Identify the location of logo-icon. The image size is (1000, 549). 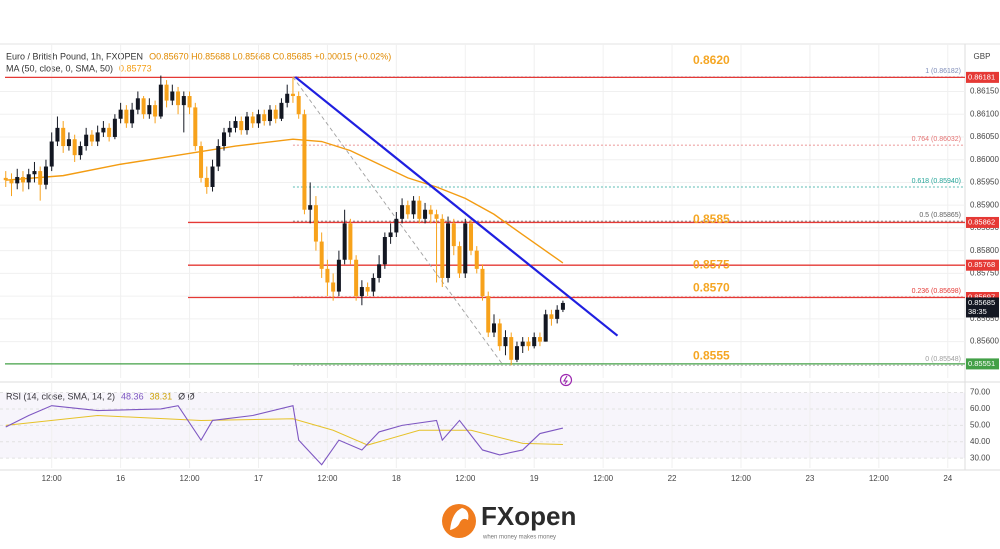
(459, 521).